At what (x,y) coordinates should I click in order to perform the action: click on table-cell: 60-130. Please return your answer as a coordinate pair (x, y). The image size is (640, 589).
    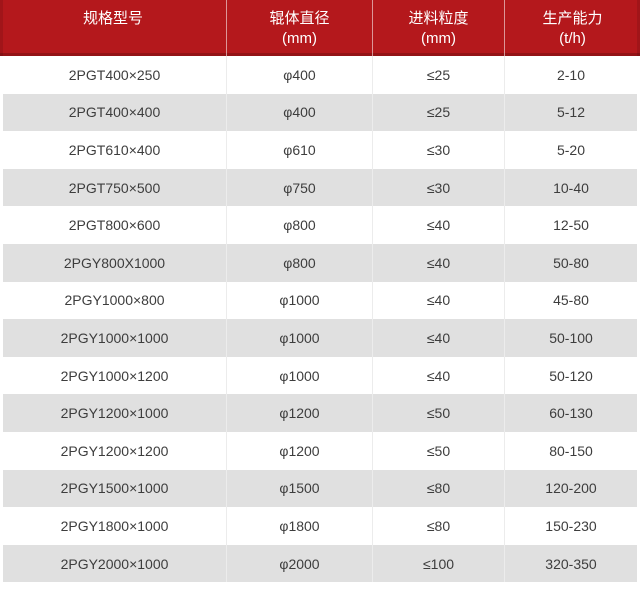
    Looking at the image, I should click on (571, 413).